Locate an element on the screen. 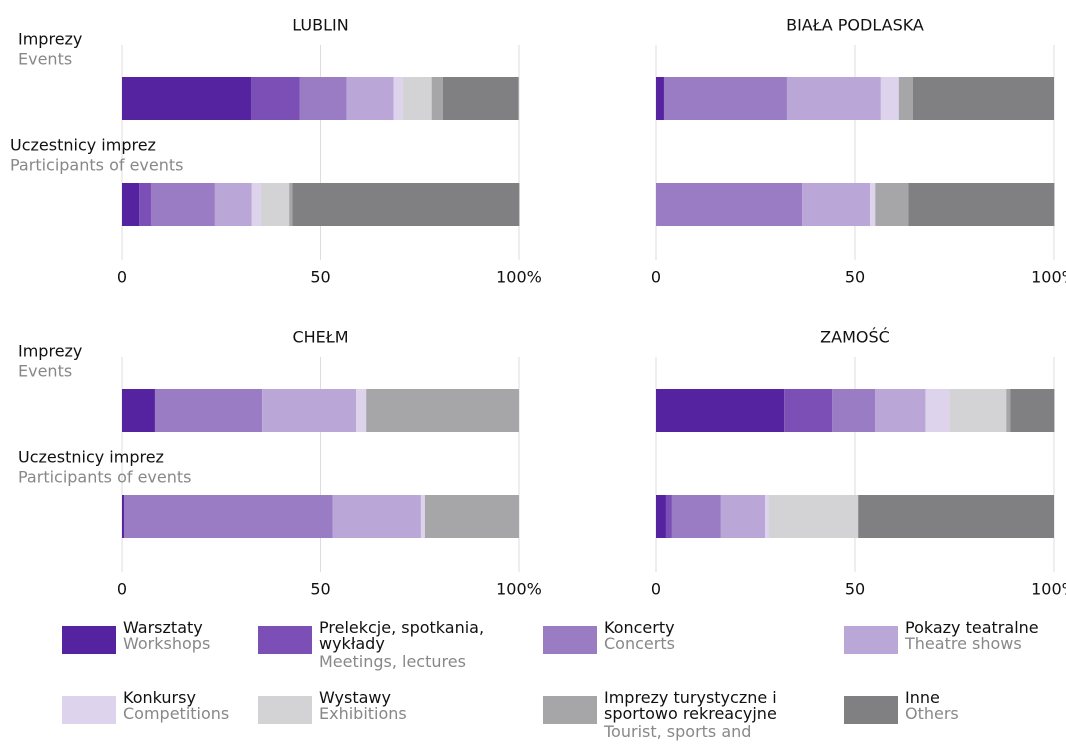  legend-sublabel: Tourist, sports and is located at coordinates (678, 731).